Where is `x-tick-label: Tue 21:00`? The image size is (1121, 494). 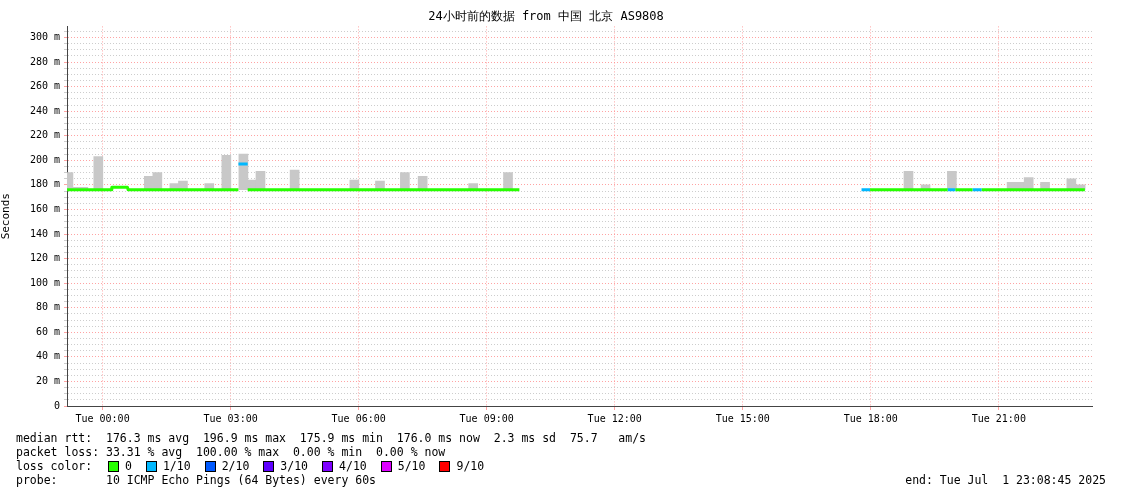
x-tick-label: Tue 21:00 is located at coordinates (998, 418).